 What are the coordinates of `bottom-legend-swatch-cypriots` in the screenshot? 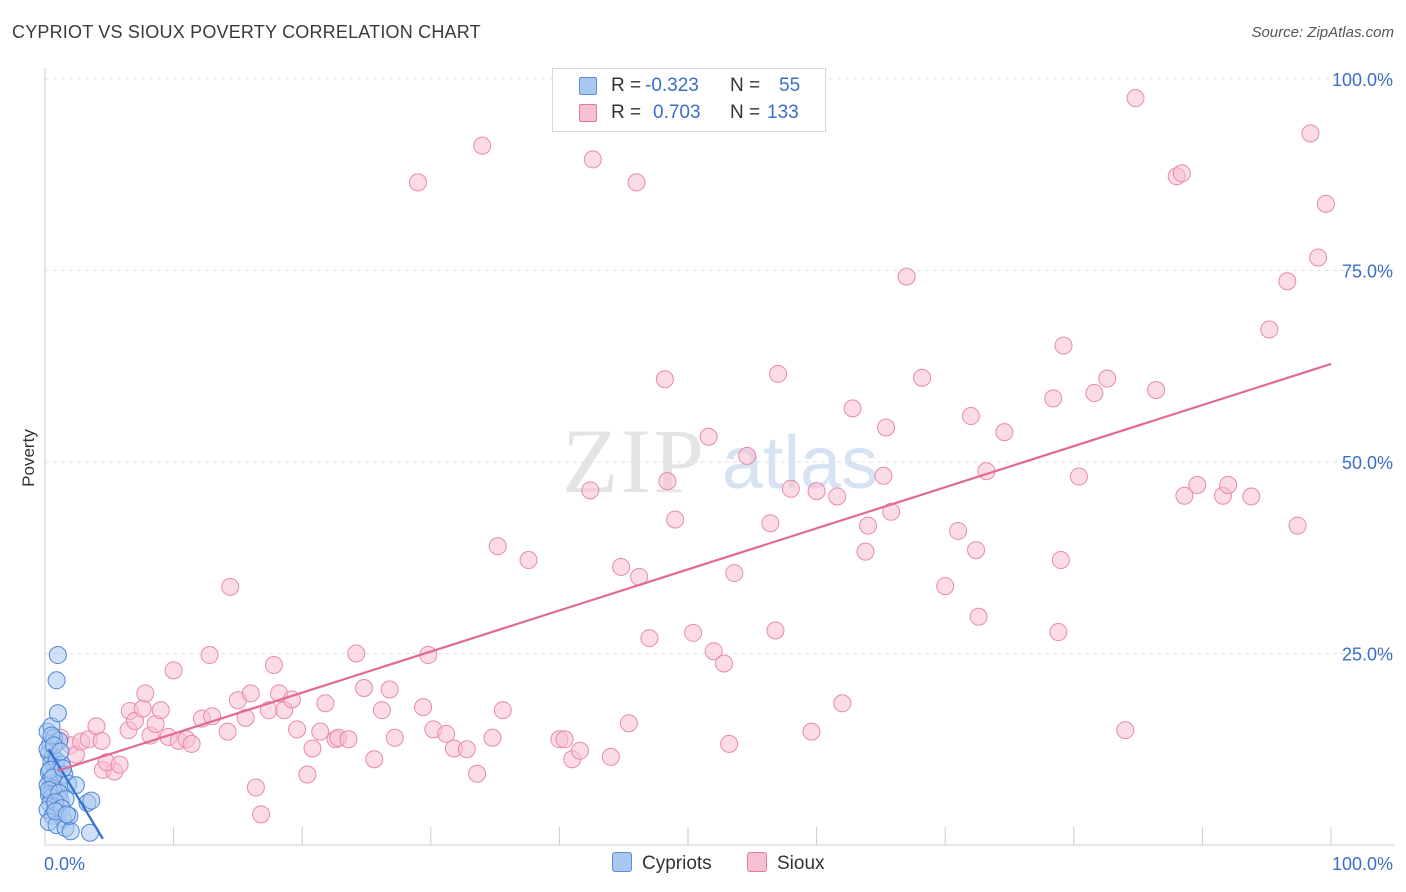 It's located at (622, 862).